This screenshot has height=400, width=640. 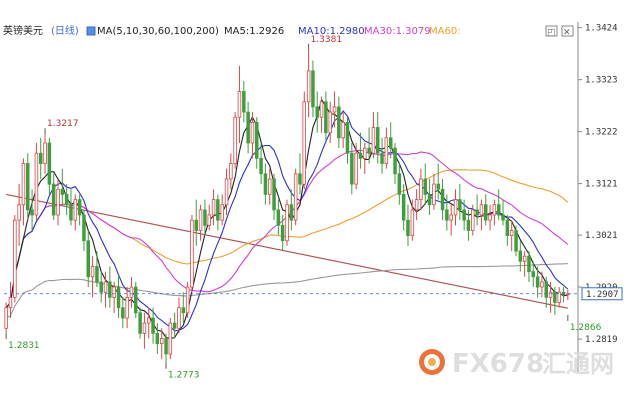 I want to click on close-icon: ✕, so click(x=567, y=33).